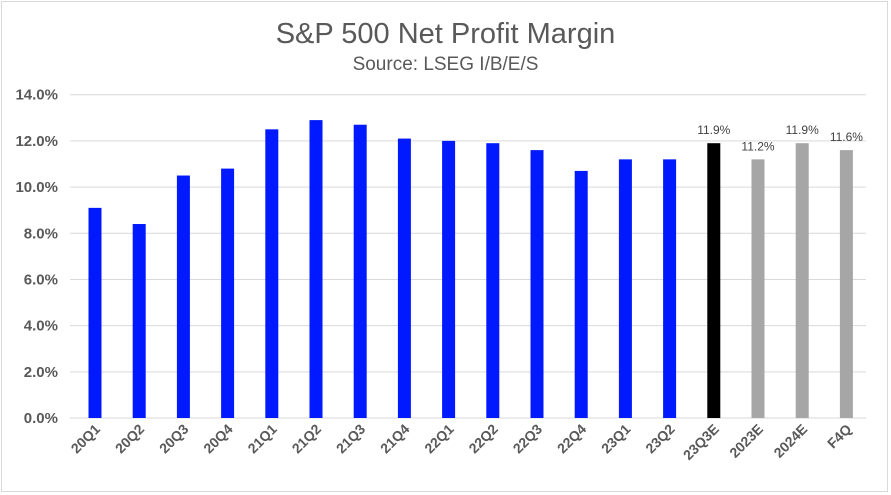 This screenshot has width=891, height=495. What do you see at coordinates (839, 436) in the screenshot?
I see `x-tick-label: F4Q` at bounding box center [839, 436].